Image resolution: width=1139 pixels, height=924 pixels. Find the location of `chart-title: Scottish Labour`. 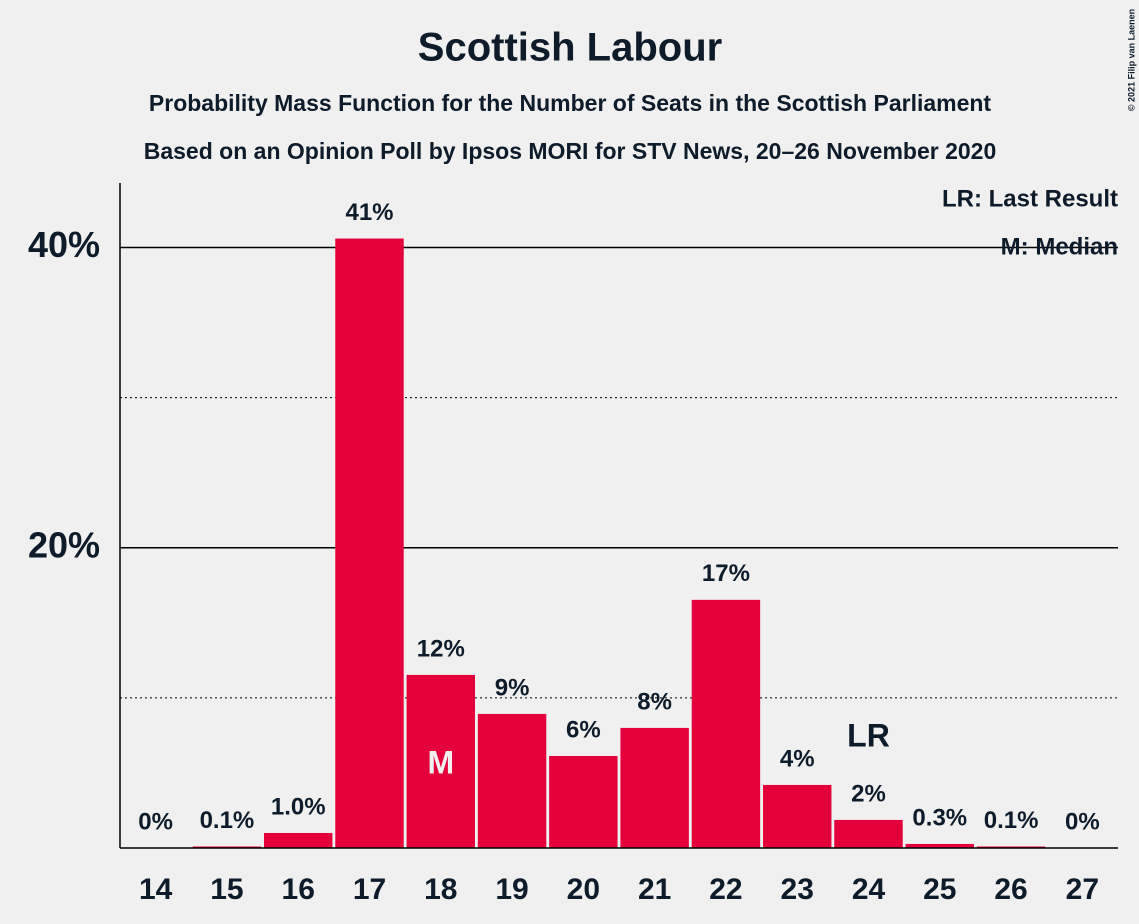

chart-title: Scottish Labour is located at coordinates (570, 48).